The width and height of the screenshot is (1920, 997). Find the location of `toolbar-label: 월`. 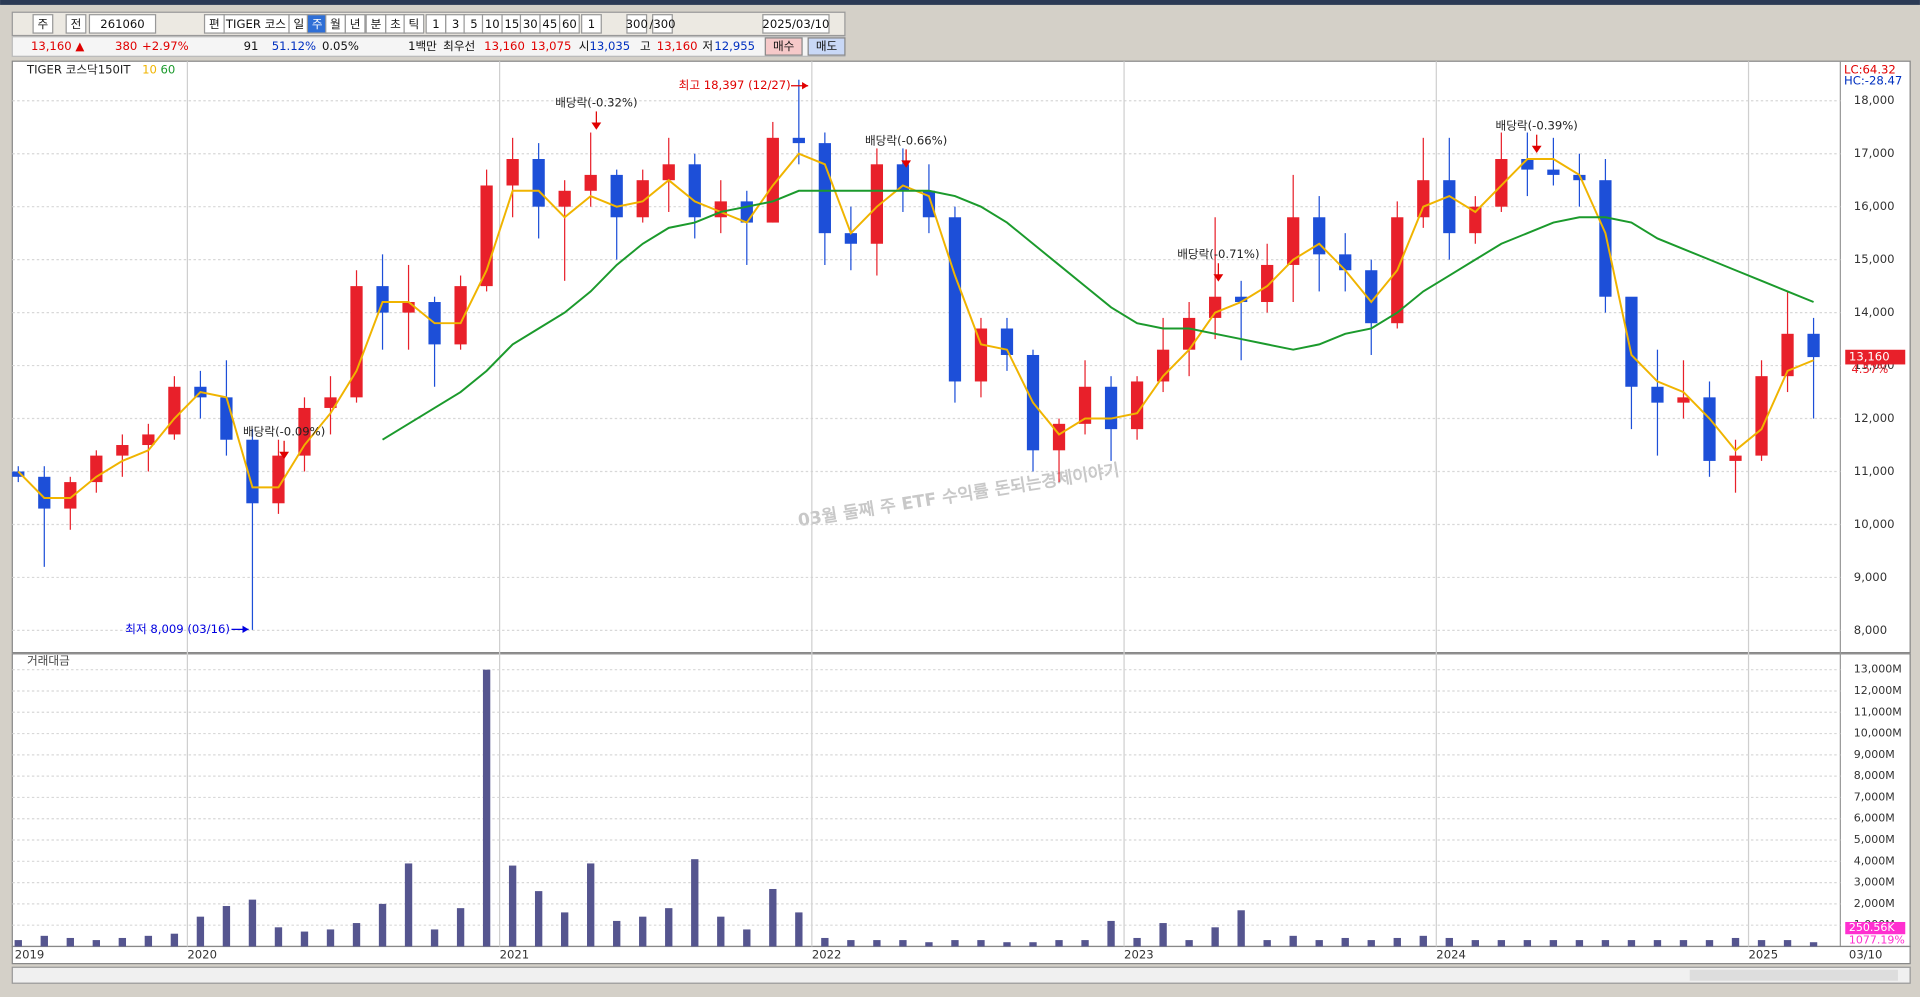

toolbar-label: 월 is located at coordinates (335, 24).